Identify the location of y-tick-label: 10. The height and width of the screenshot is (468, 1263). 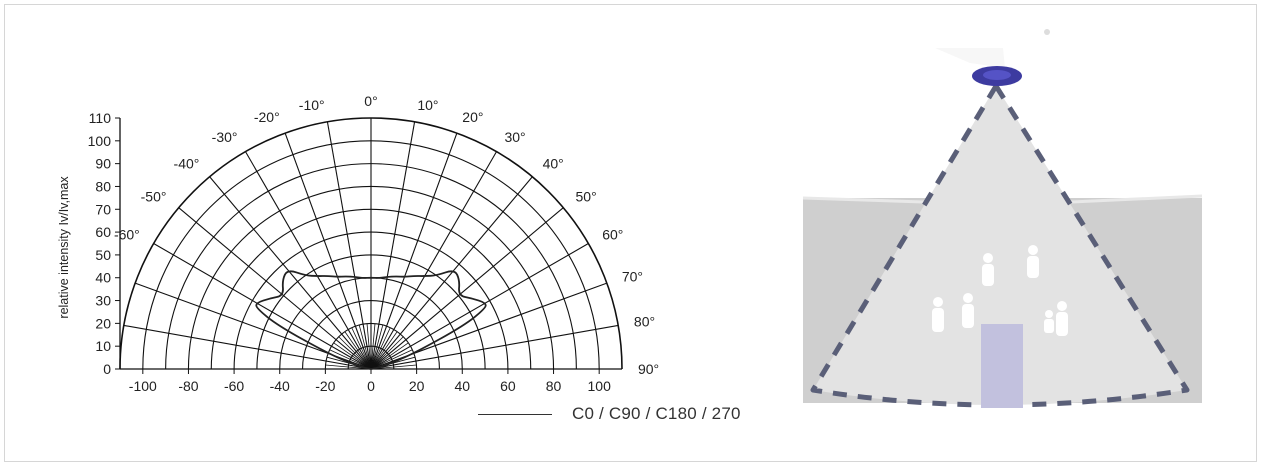
(103, 346).